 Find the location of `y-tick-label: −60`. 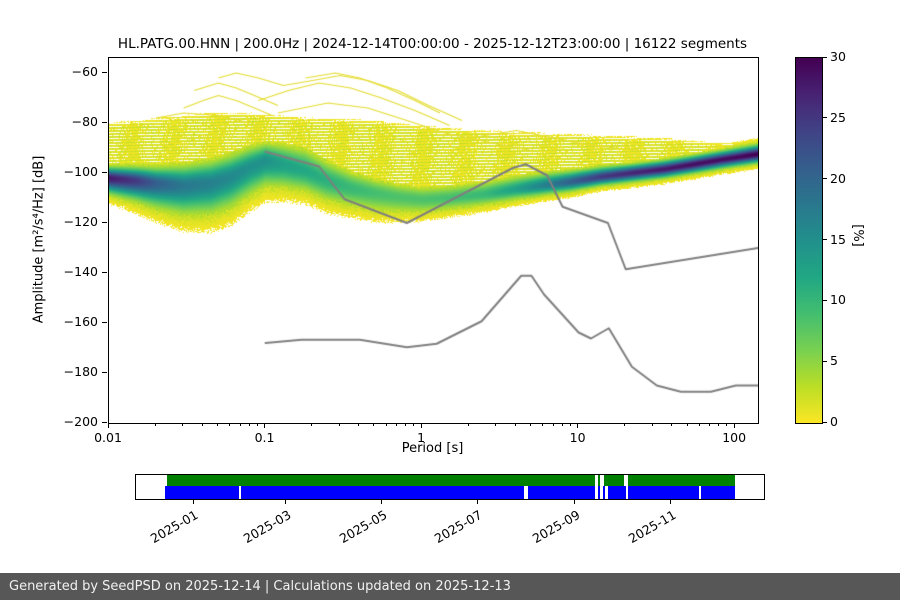

y-tick-label: −60 is located at coordinates (84, 71).